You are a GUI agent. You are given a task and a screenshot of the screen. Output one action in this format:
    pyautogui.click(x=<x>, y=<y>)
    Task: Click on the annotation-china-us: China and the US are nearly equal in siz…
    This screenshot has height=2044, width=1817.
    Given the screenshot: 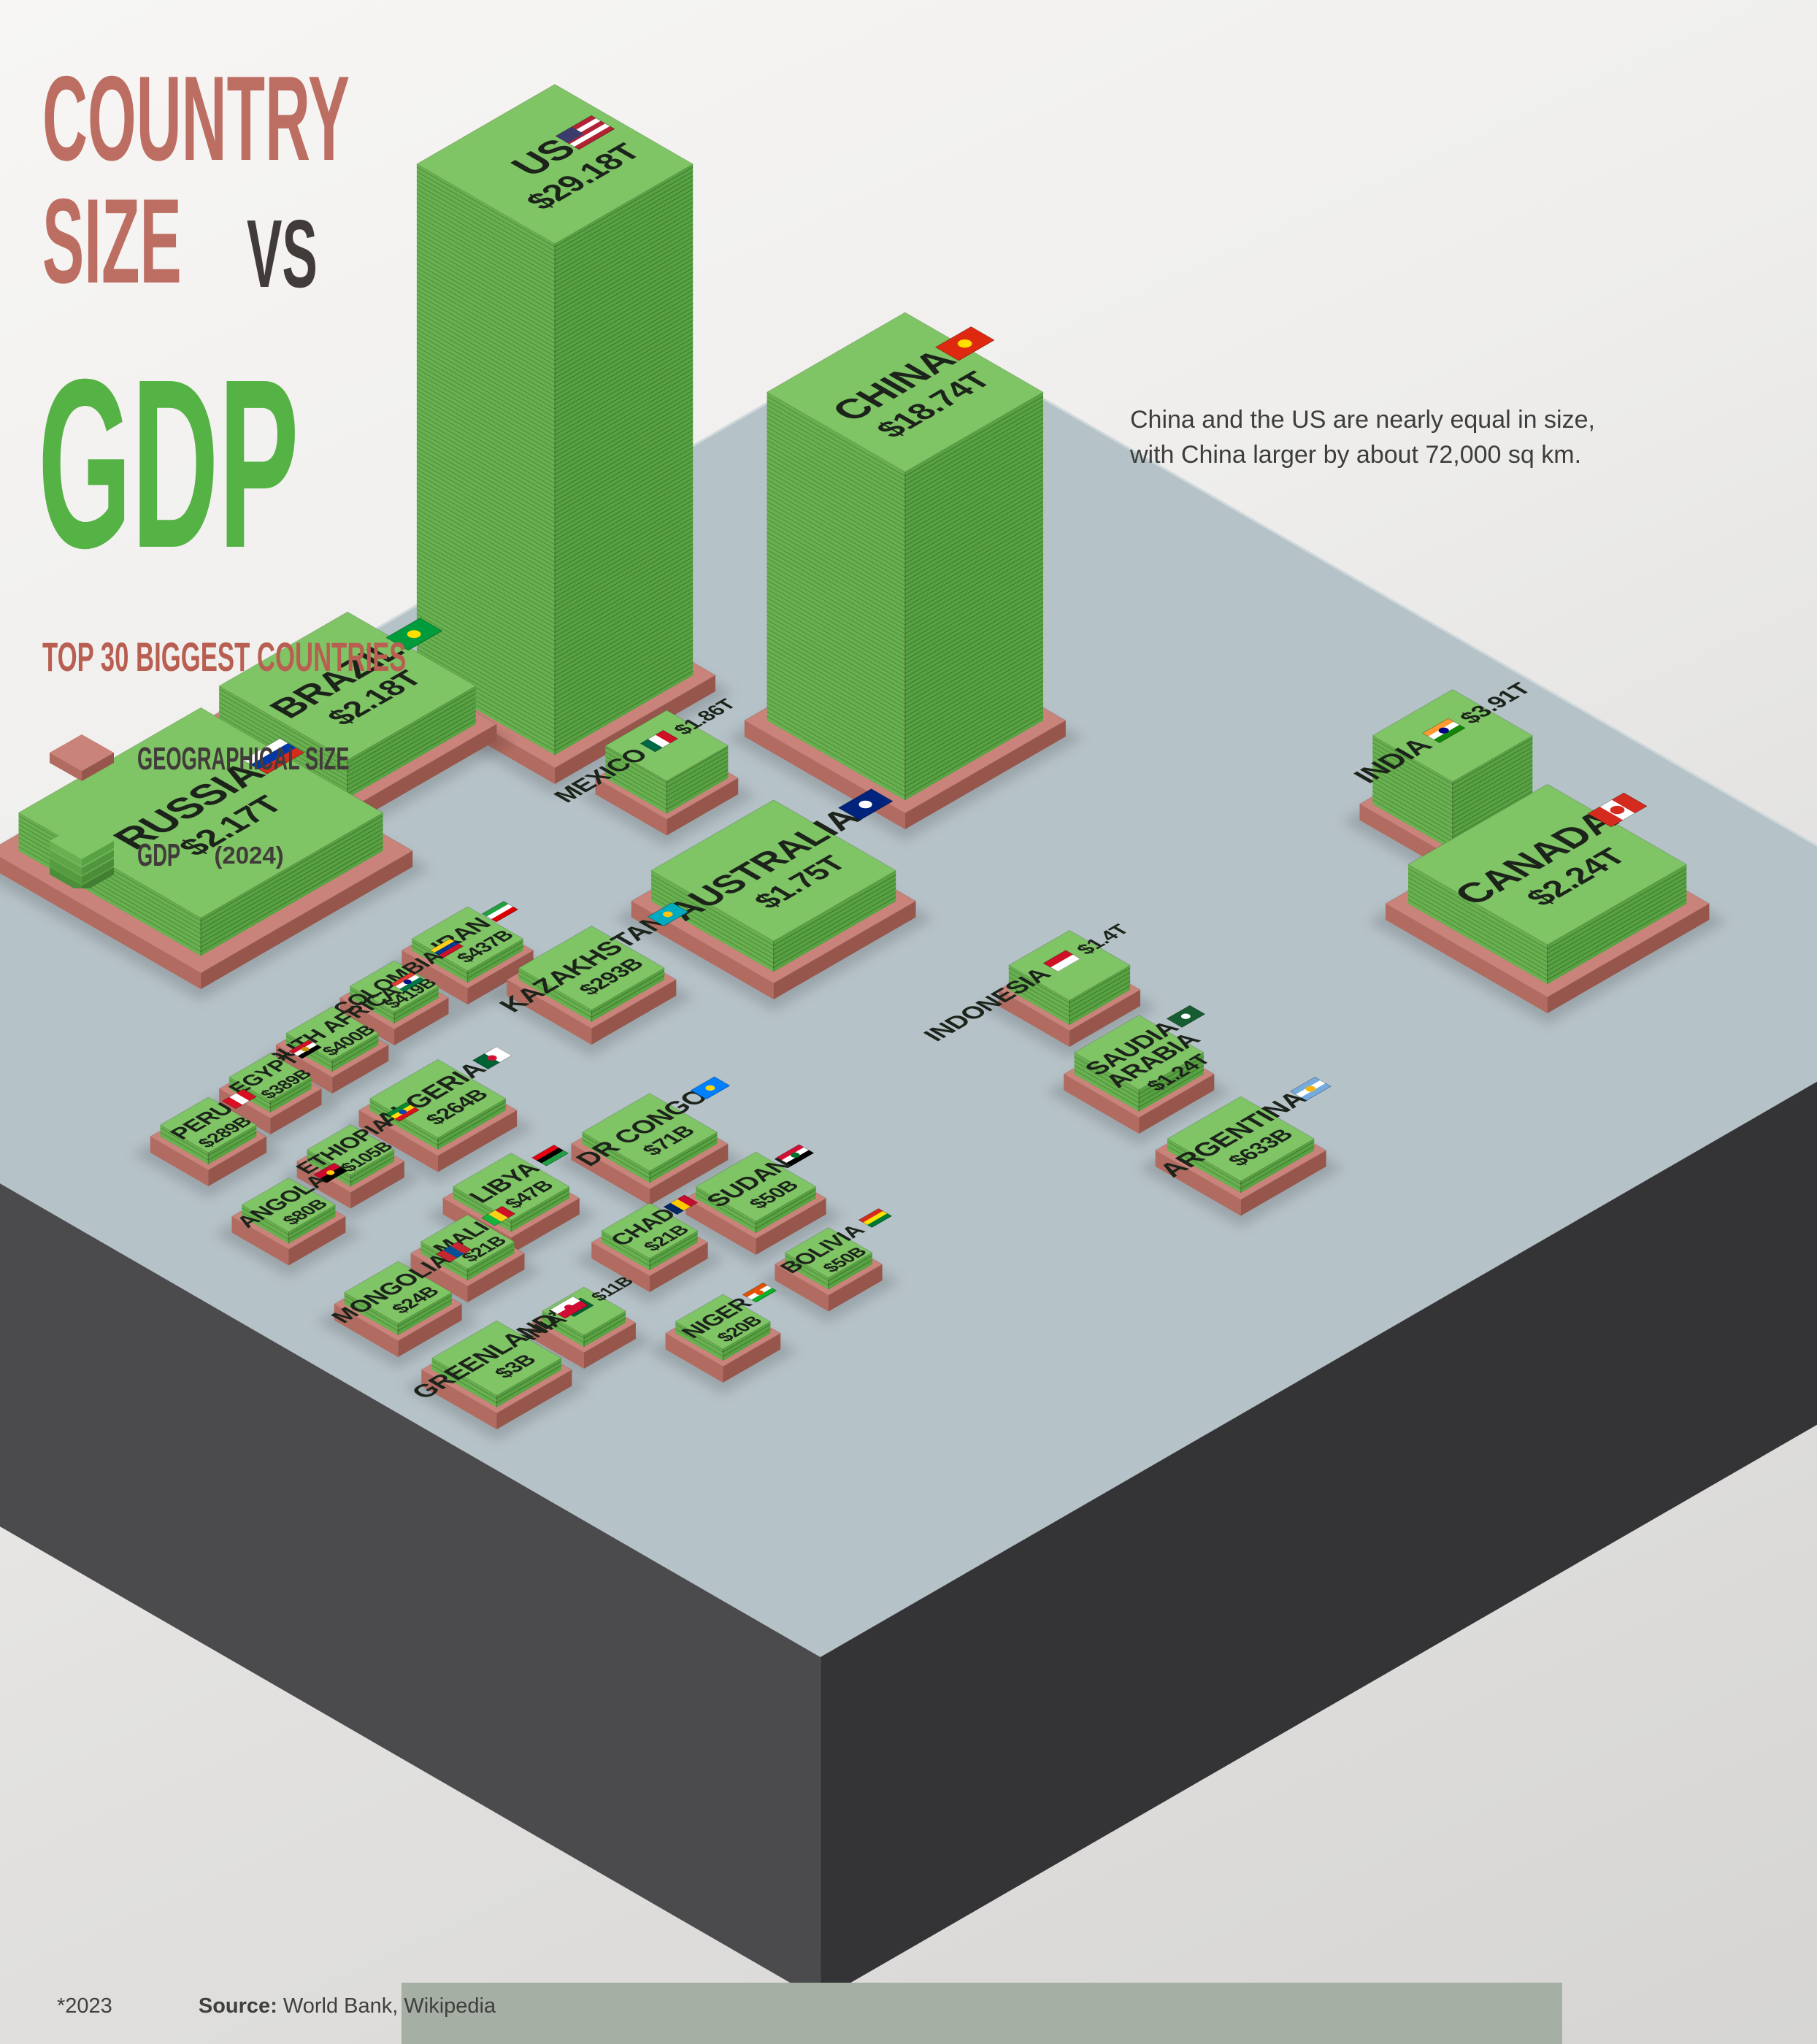 What is the action you would take?
    pyautogui.click(x=1429, y=437)
    